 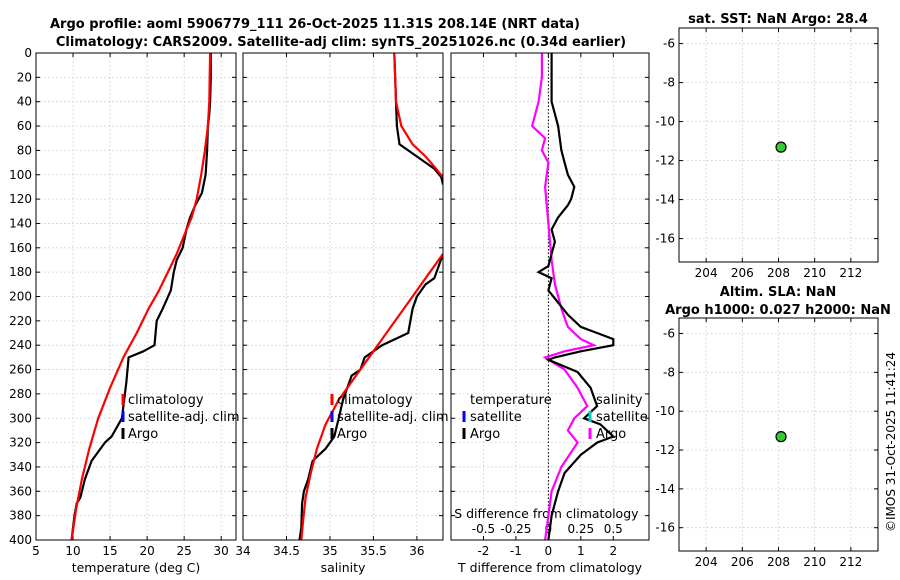 What do you see at coordinates (778, 292) in the screenshot?
I see `sla-map-title-line1: Altim. SLA: NaN` at bounding box center [778, 292].